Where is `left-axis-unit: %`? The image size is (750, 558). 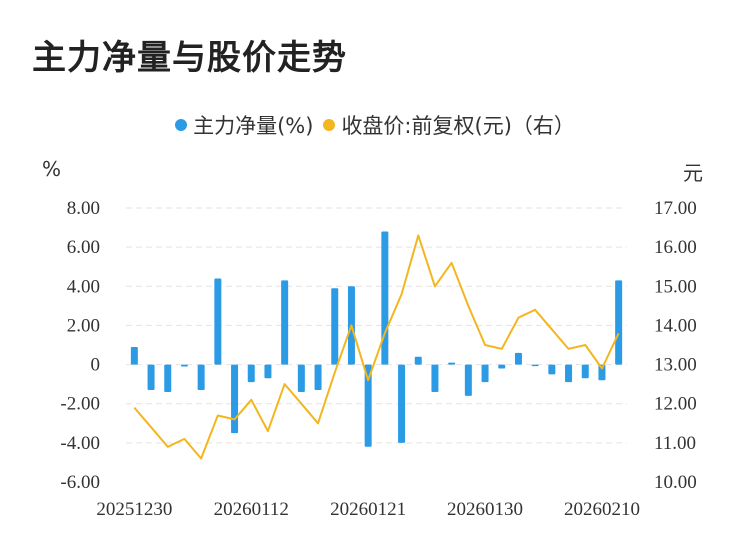
left-axis-unit: % is located at coordinates (52, 169).